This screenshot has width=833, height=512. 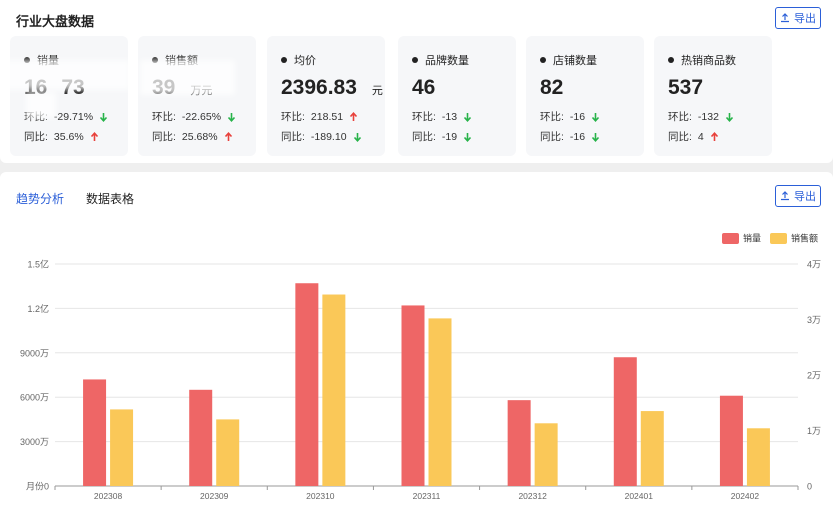 I want to click on x-axis-tick-label: 202311, so click(x=427, y=496).